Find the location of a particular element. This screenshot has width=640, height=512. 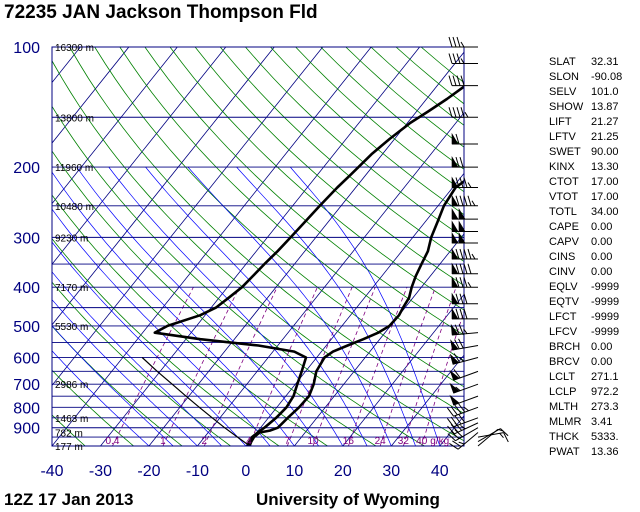

index-row: SLON -90.08 is located at coordinates (593, 77).